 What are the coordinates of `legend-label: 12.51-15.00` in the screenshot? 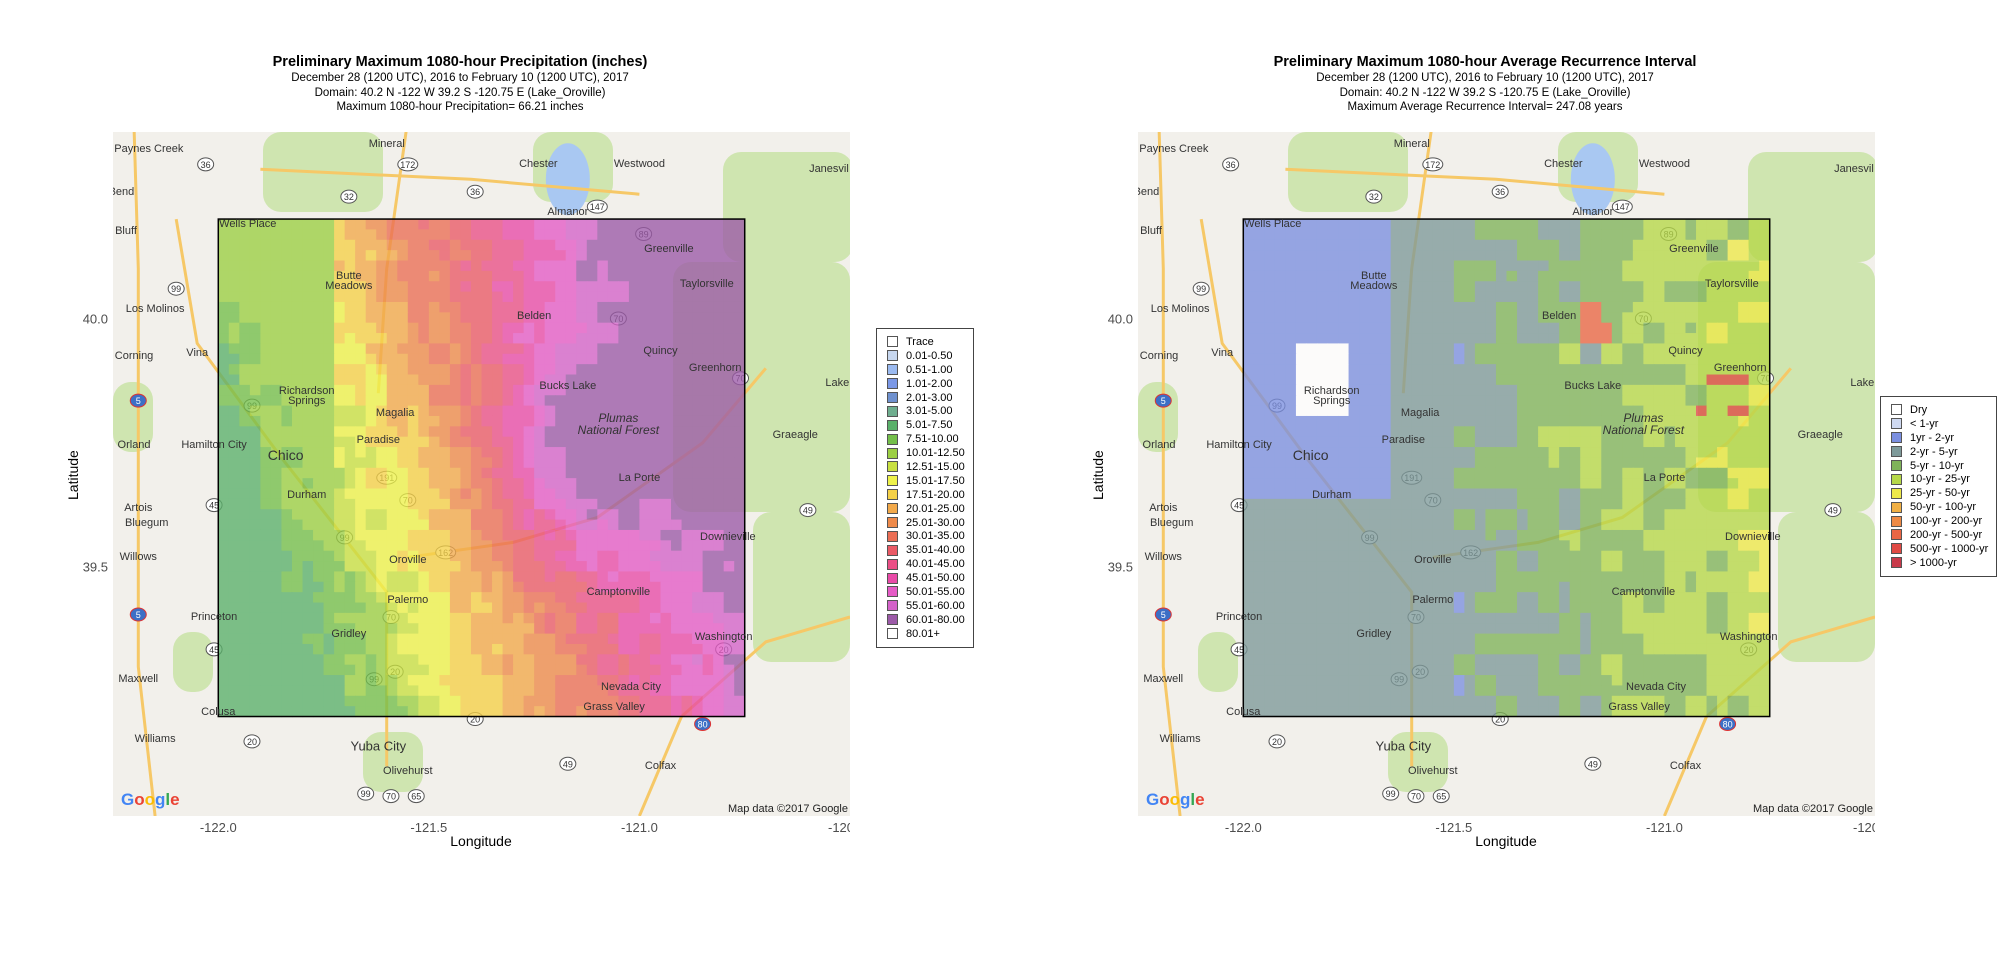 It's located at (935, 466).